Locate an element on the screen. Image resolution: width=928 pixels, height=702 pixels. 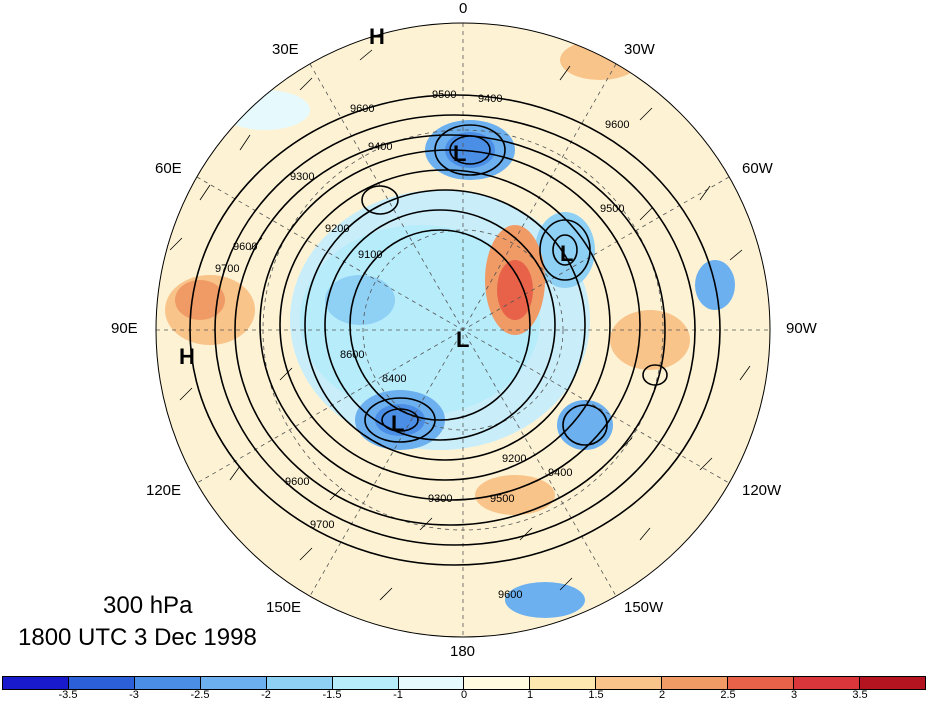
valid-time-title: 1800 UTC 3 Dec 1998 is located at coordinates (137, 637).